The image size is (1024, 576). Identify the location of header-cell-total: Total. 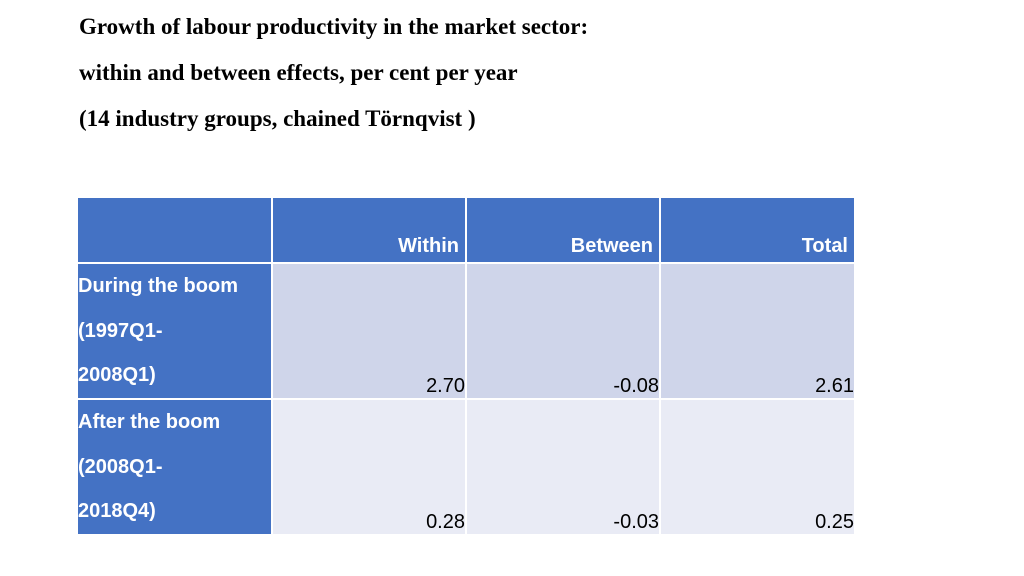
(756, 230).